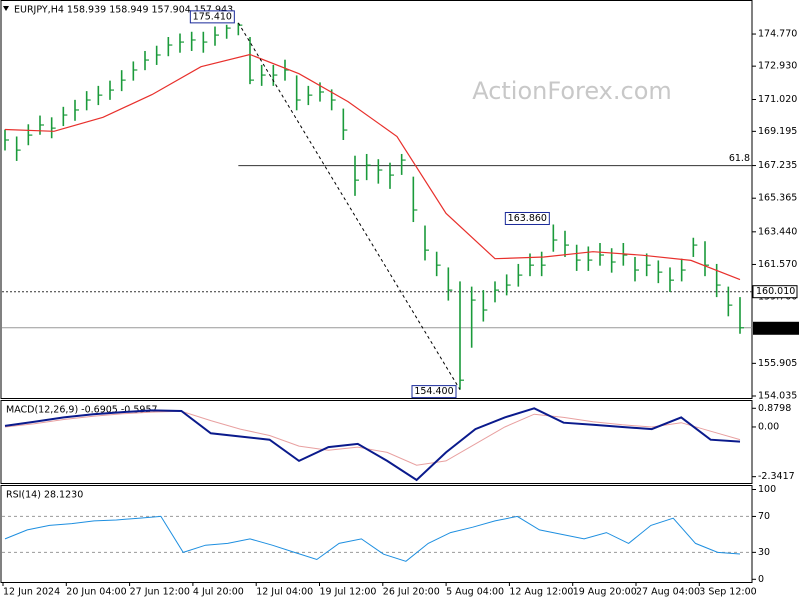  I want to click on level-label: 160.010, so click(775, 291).